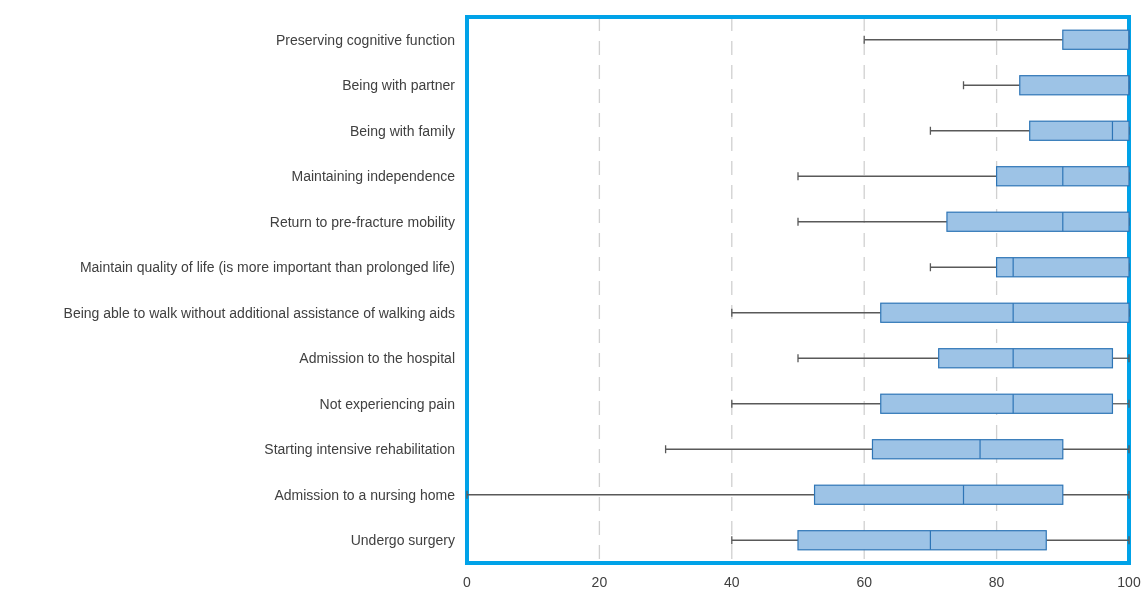 The height and width of the screenshot is (591, 1145). Describe the element at coordinates (377, 358) in the screenshot. I see `y-tick-label: Admission to the hospital` at that location.